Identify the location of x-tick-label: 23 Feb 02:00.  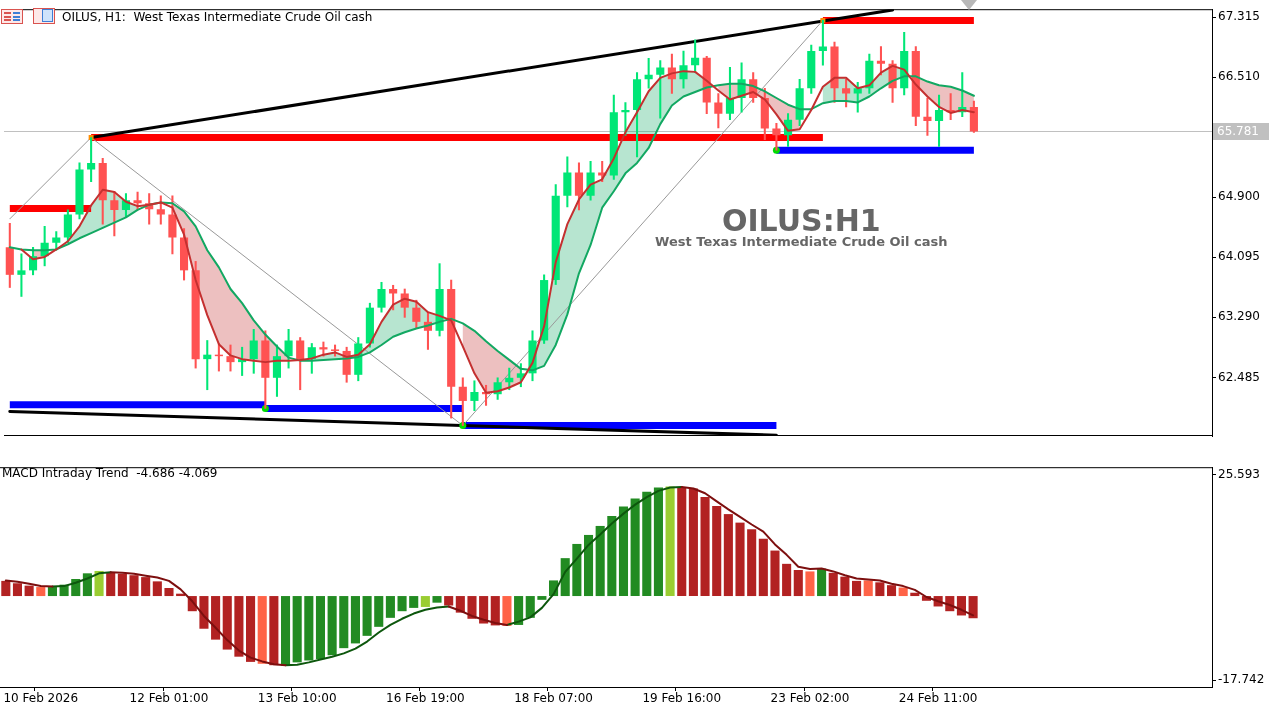
(810, 698).